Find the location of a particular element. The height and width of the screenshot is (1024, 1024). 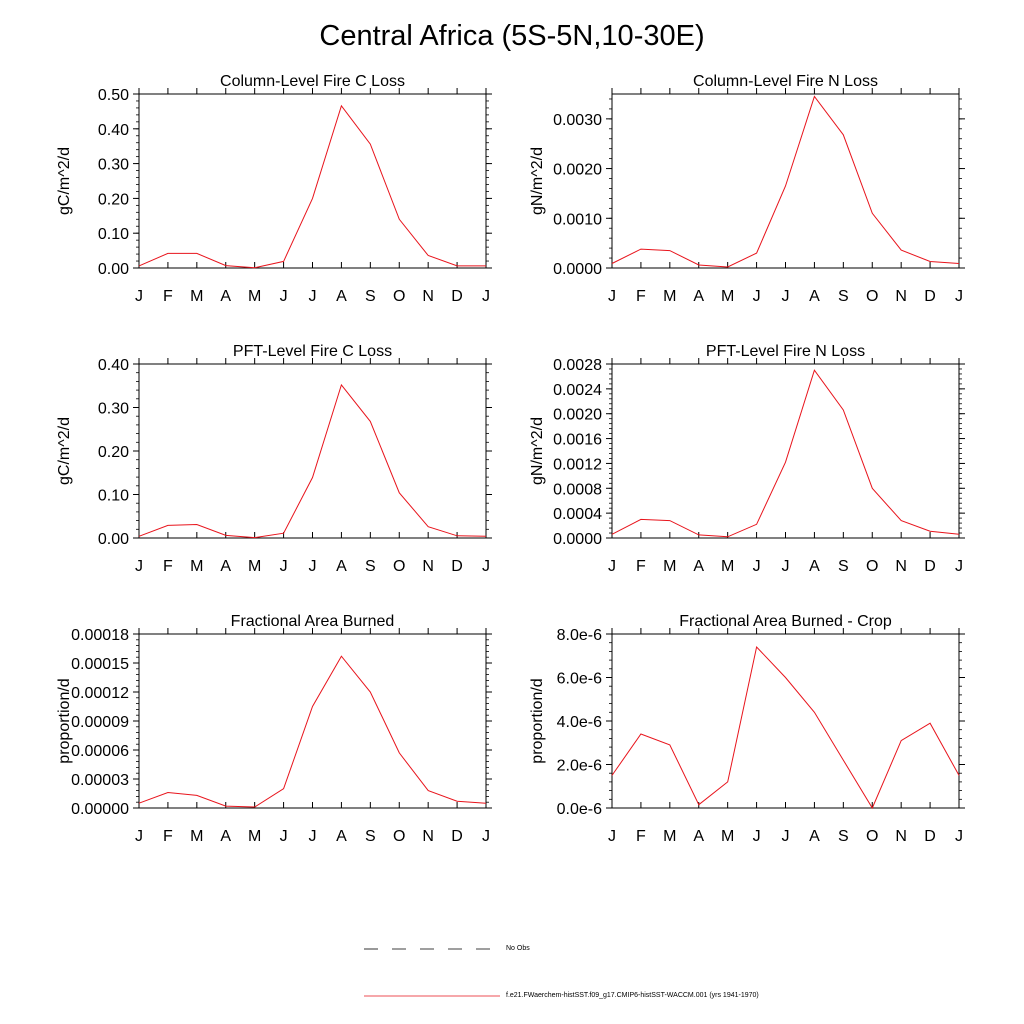

y-tick-label: 0.0004 is located at coordinates (577, 514).